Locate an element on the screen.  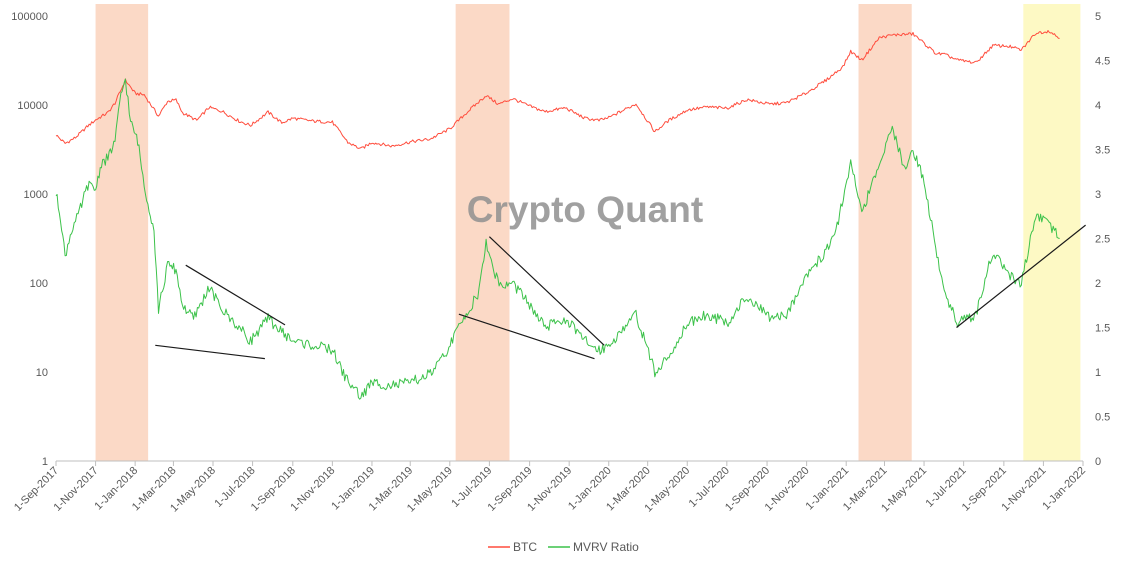
y-left-tick-label: 1000 is located at coordinates (36, 195).